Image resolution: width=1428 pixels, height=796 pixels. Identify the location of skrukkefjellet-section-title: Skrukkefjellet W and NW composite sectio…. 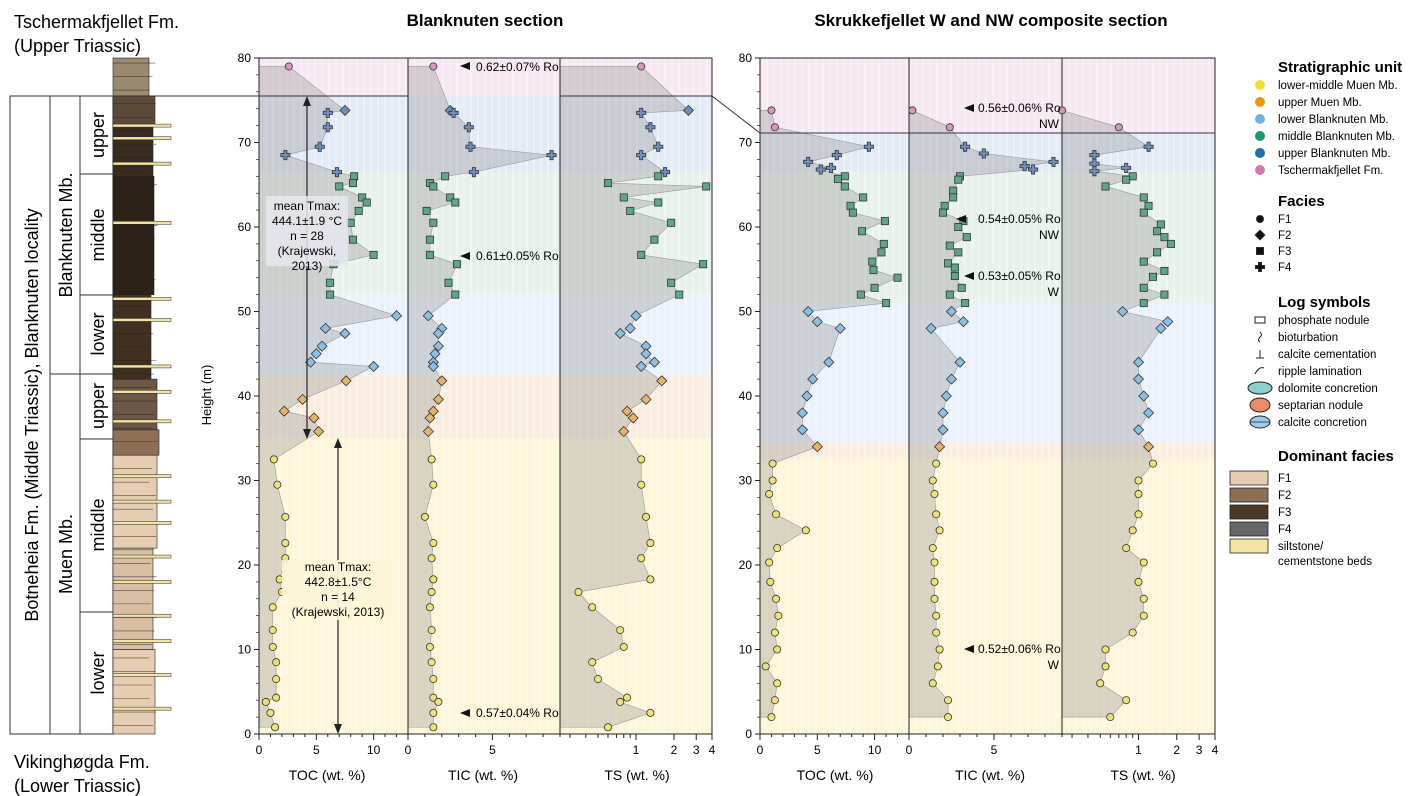
(990, 20).